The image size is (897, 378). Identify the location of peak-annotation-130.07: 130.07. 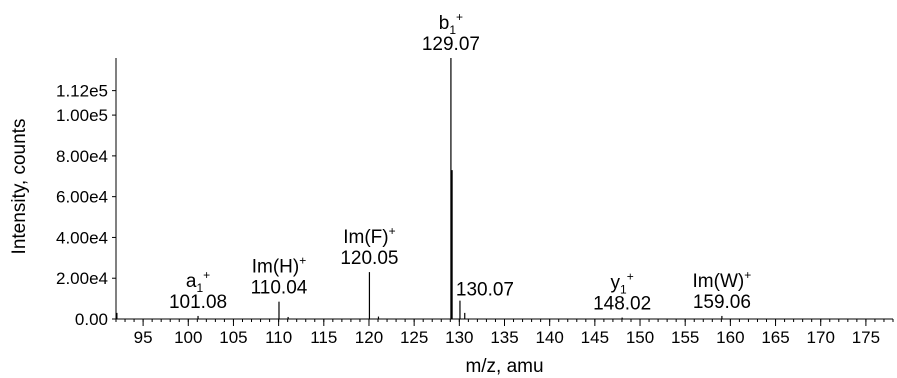
(485, 290).